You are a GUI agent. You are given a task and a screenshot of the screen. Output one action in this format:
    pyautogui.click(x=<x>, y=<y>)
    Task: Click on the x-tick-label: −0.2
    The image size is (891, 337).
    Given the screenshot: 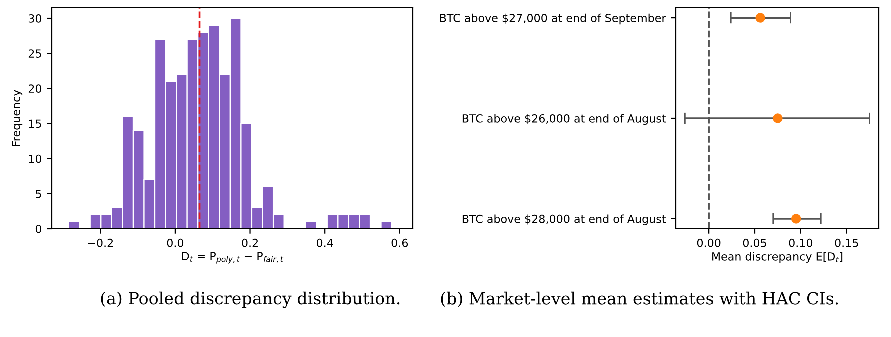 What is the action you would take?
    pyautogui.click(x=101, y=243)
    